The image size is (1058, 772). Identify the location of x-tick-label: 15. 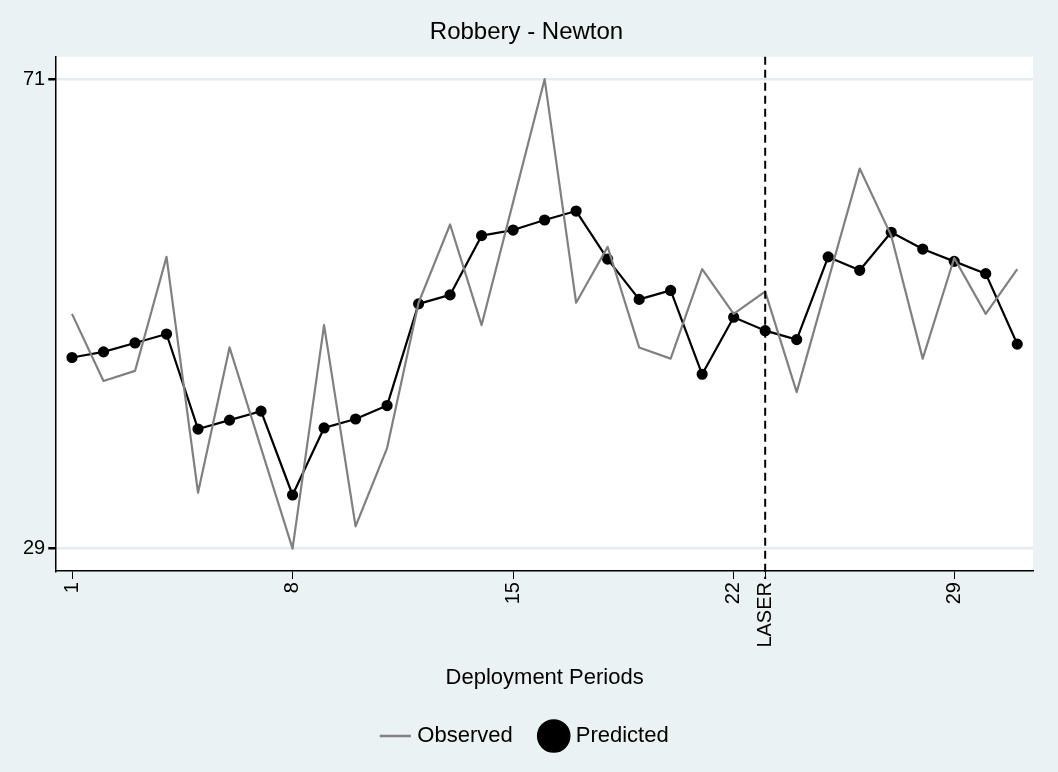
(511, 593).